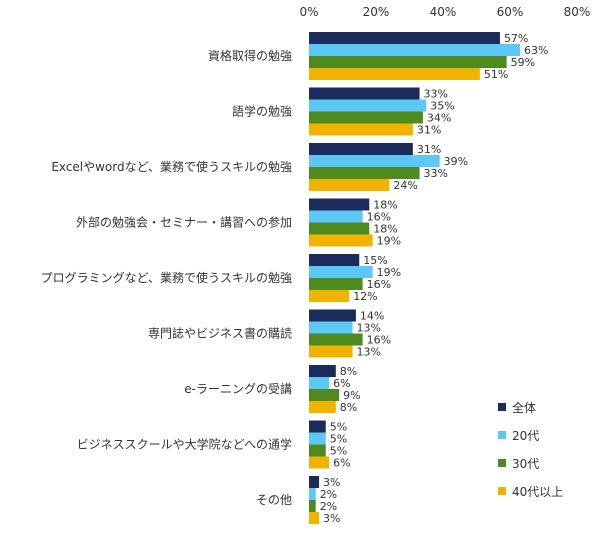  What do you see at coordinates (524, 407) in the screenshot?
I see `legend-label: 全体` at bounding box center [524, 407].